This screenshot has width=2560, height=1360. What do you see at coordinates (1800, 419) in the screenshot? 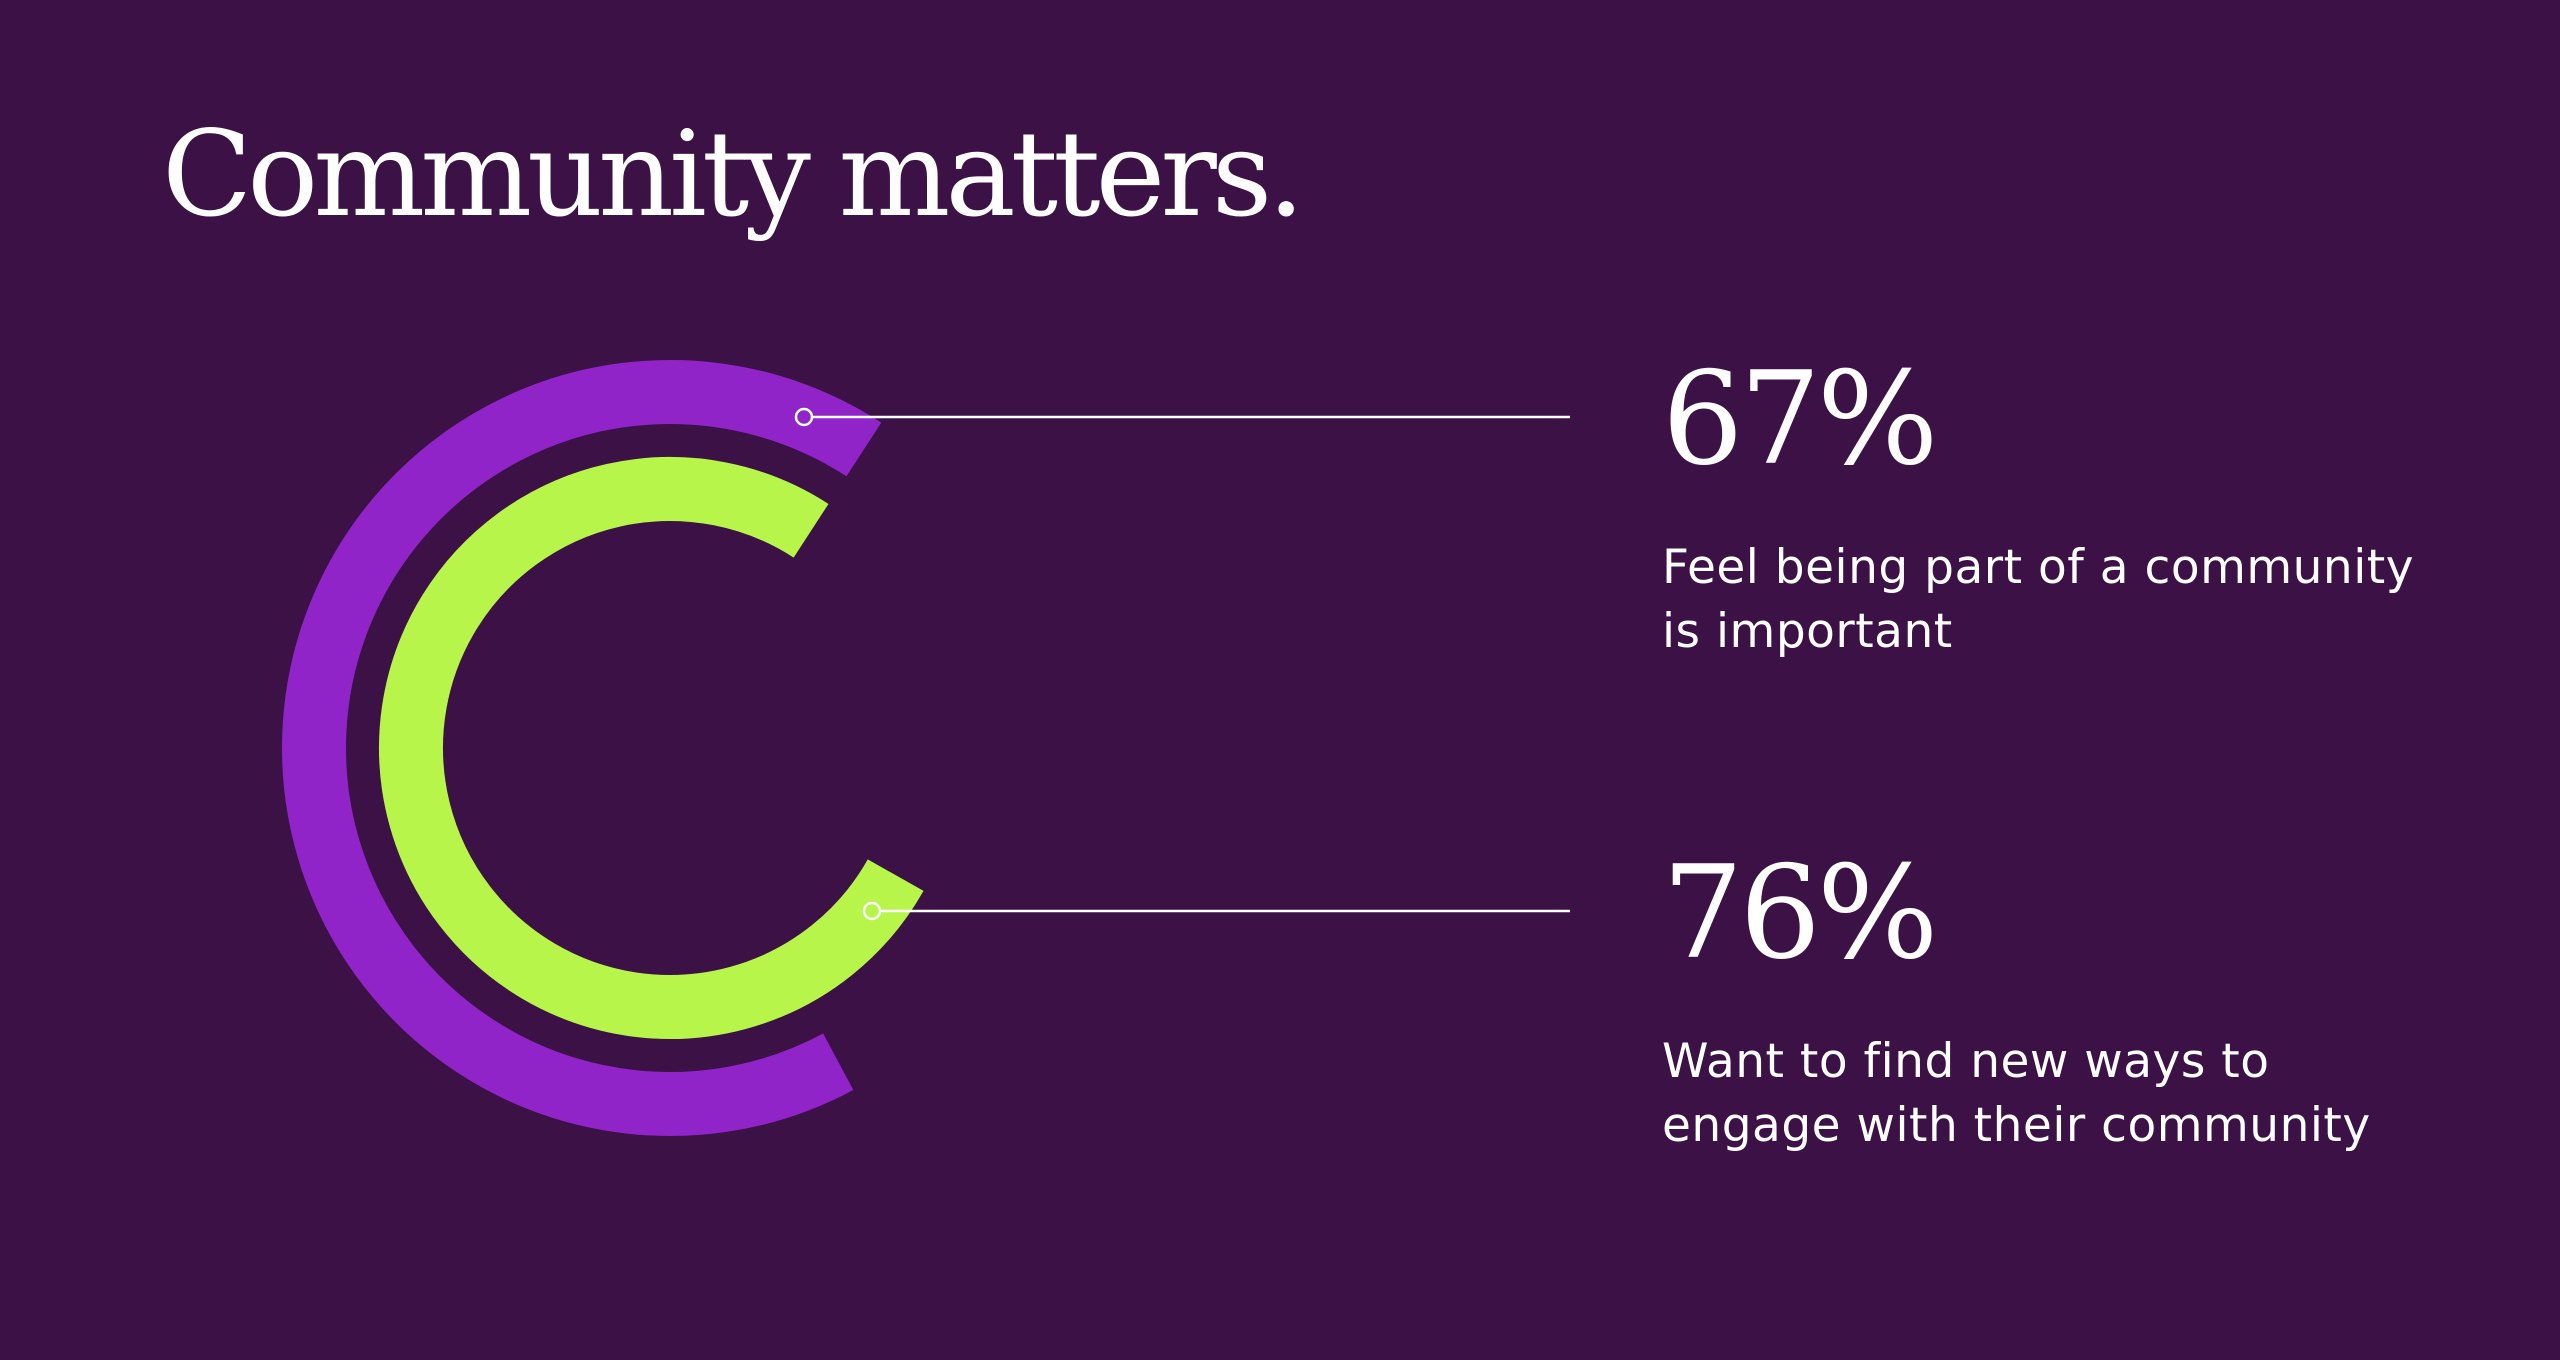
I see `stat-value: 67%` at bounding box center [1800, 419].